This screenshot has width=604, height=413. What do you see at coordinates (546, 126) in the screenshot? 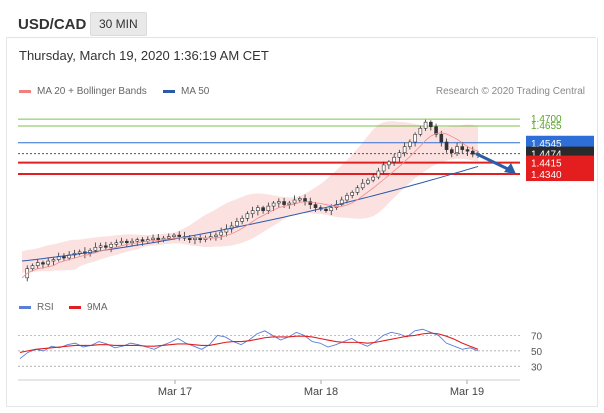
I see `level-label-1-4655: 1.4655` at bounding box center [546, 126].